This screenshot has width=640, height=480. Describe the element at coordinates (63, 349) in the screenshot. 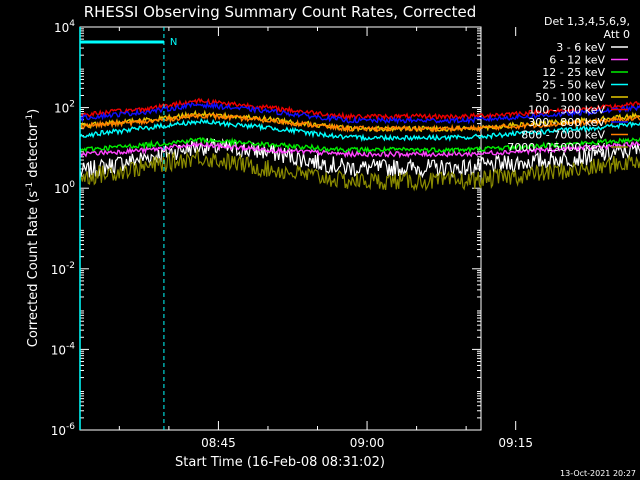

I see `y-tick-label: 10⁻⁴` at that location.